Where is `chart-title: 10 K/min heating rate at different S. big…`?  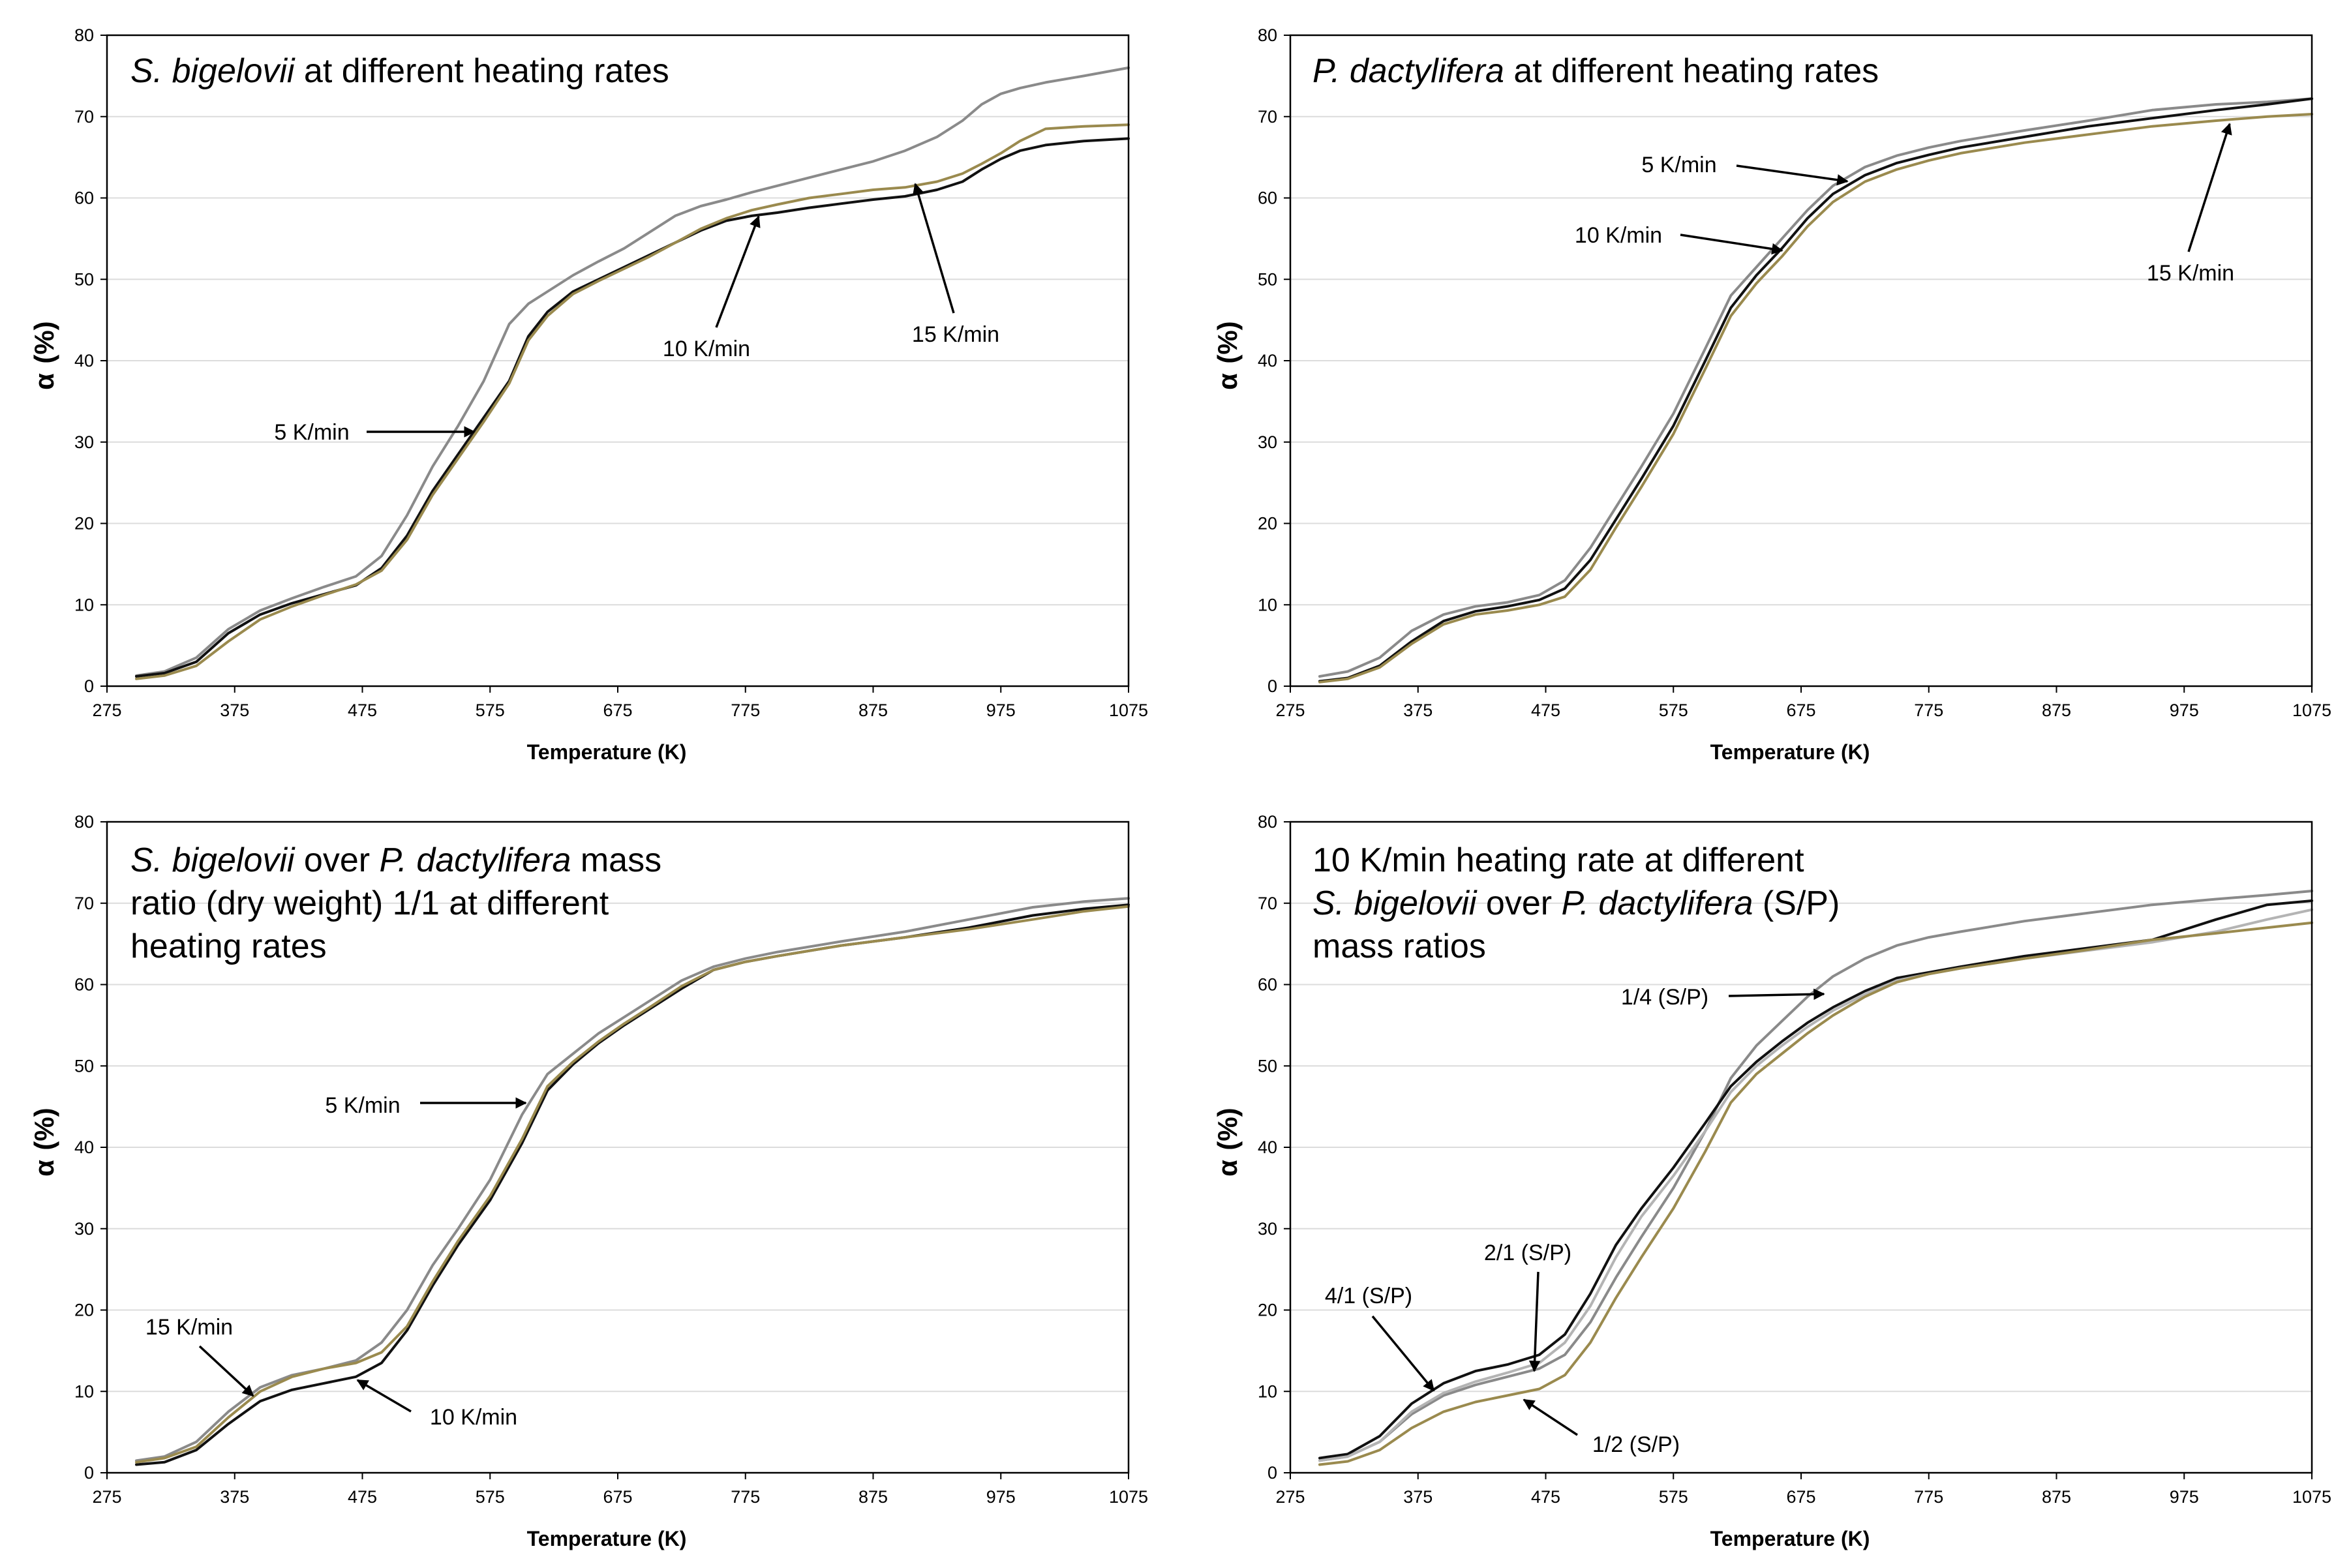 chart-title: 10 K/min heating rate at different S. big… is located at coordinates (1576, 903).